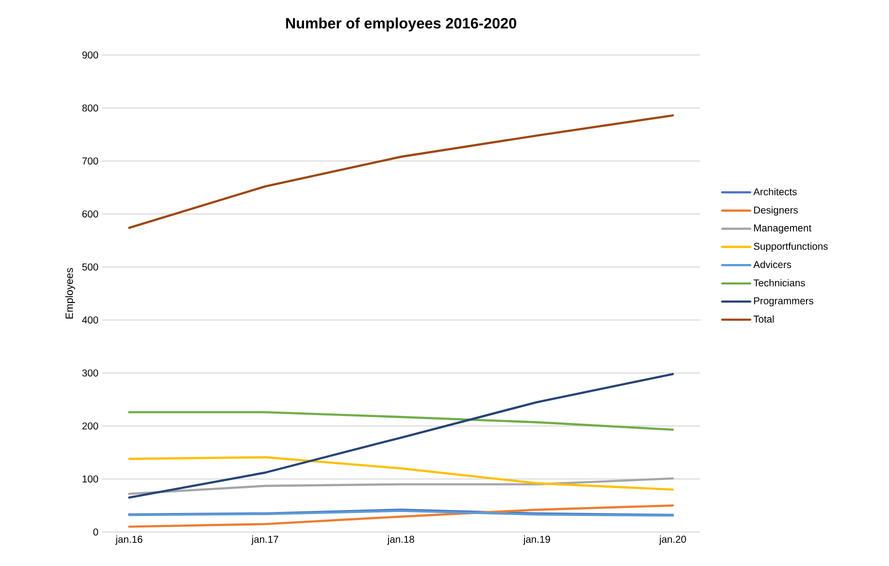 The height and width of the screenshot is (566, 889). I want to click on chart-title: Number of employees 2016-2020, so click(401, 25).